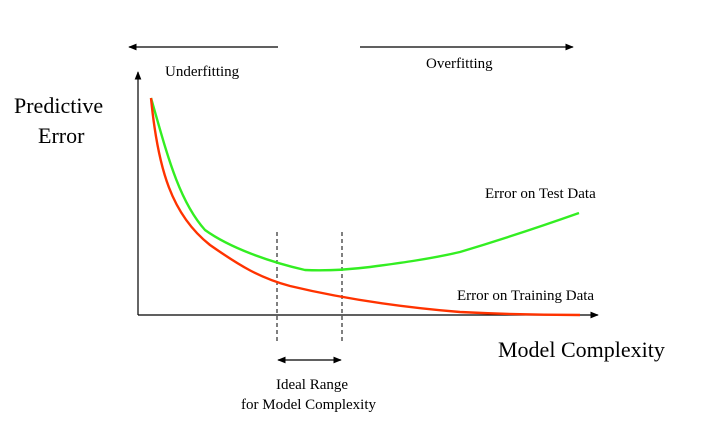 This screenshot has width=708, height=426. What do you see at coordinates (58, 105) in the screenshot?
I see `y-axis-label-line1: Predictive` at bounding box center [58, 105].